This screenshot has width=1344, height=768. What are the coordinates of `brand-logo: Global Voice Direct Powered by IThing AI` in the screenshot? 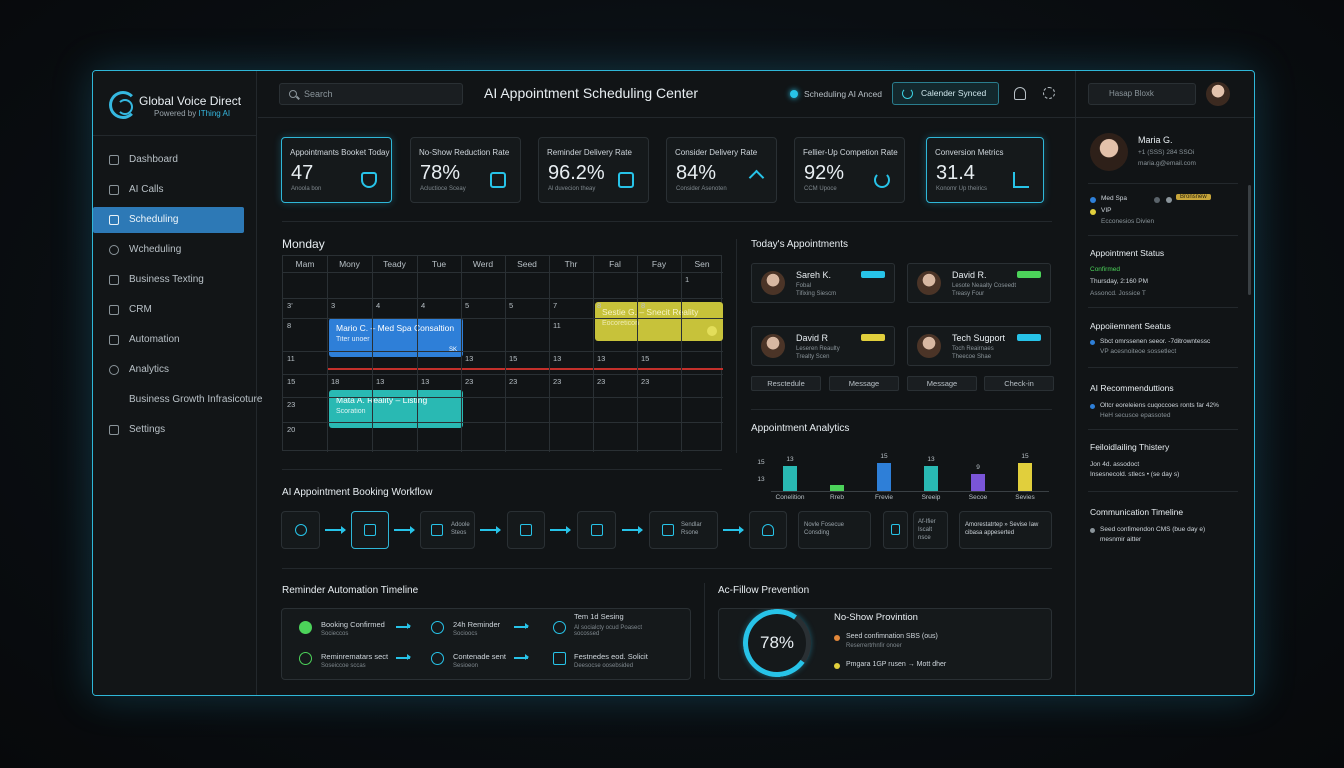 It's located at (179, 108).